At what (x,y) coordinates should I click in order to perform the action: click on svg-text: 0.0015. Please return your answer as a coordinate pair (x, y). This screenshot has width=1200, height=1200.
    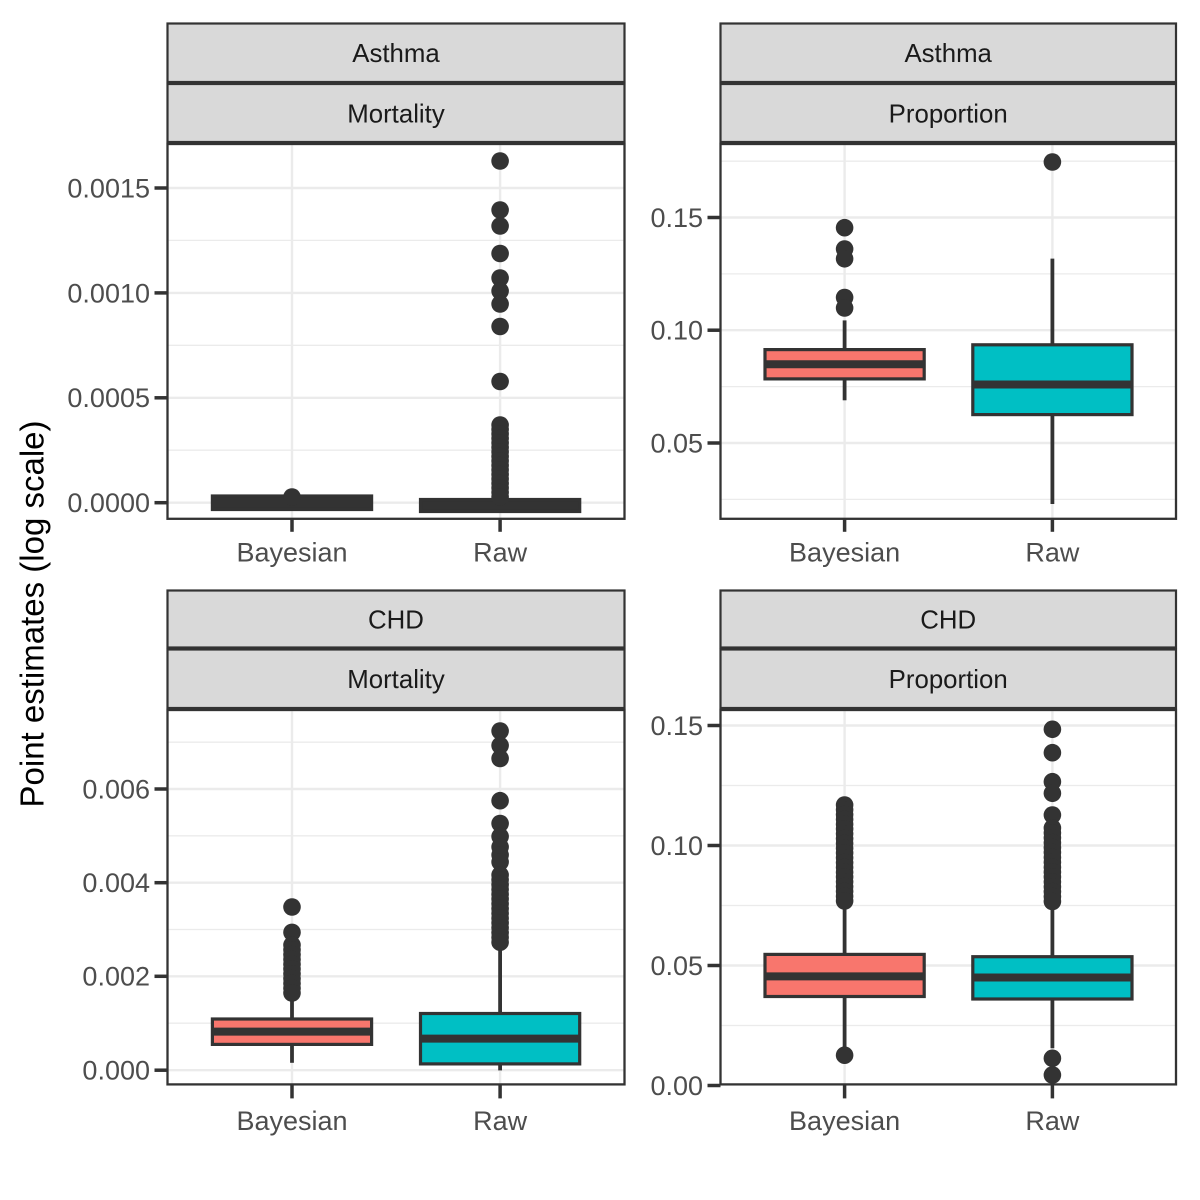
    Looking at the image, I should click on (108, 188).